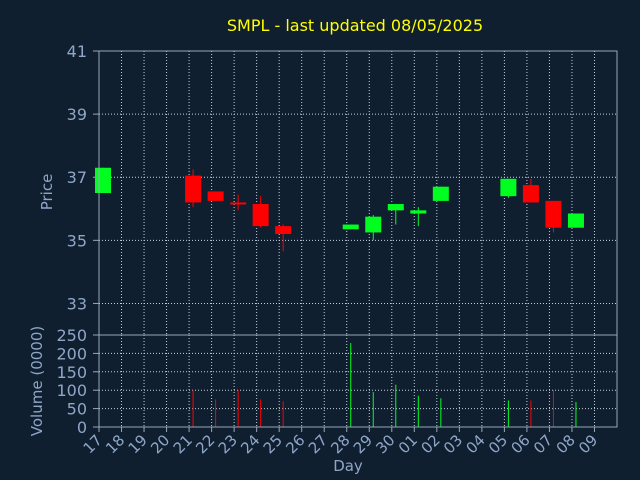  What do you see at coordinates (47, 192) in the screenshot?
I see `price-axis-label: Price` at bounding box center [47, 192].